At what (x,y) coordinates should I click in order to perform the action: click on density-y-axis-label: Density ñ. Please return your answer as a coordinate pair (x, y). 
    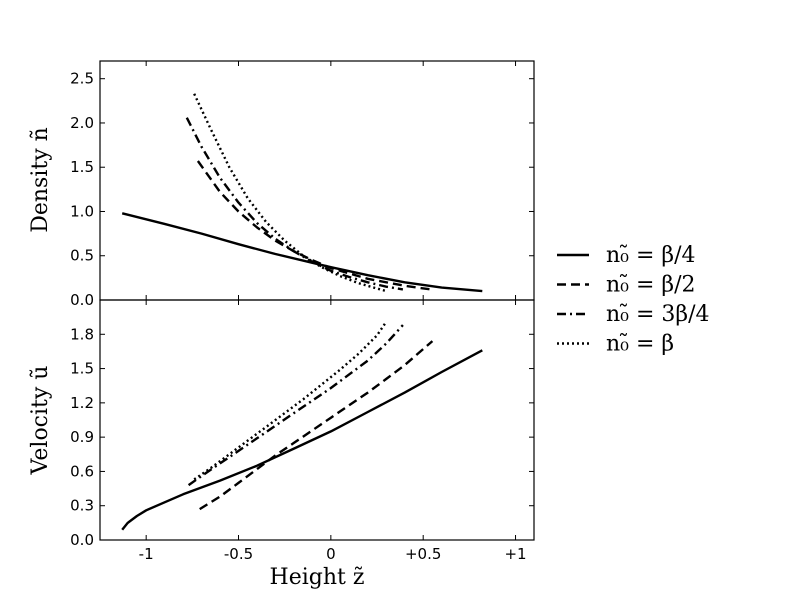
    Looking at the image, I should click on (40, 180).